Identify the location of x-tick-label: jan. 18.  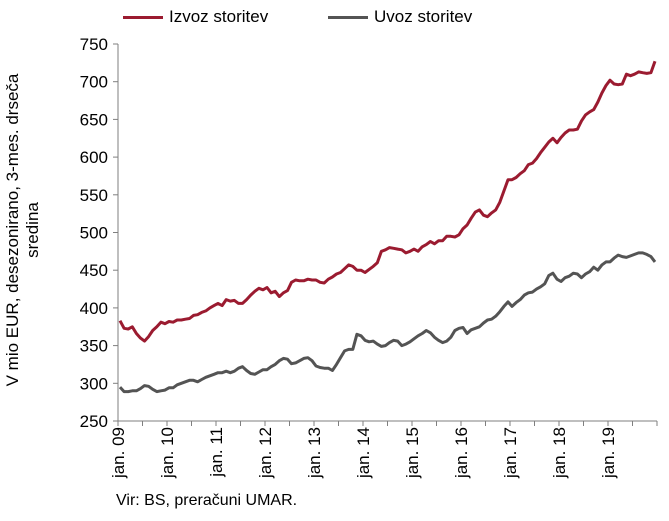
(559, 453).